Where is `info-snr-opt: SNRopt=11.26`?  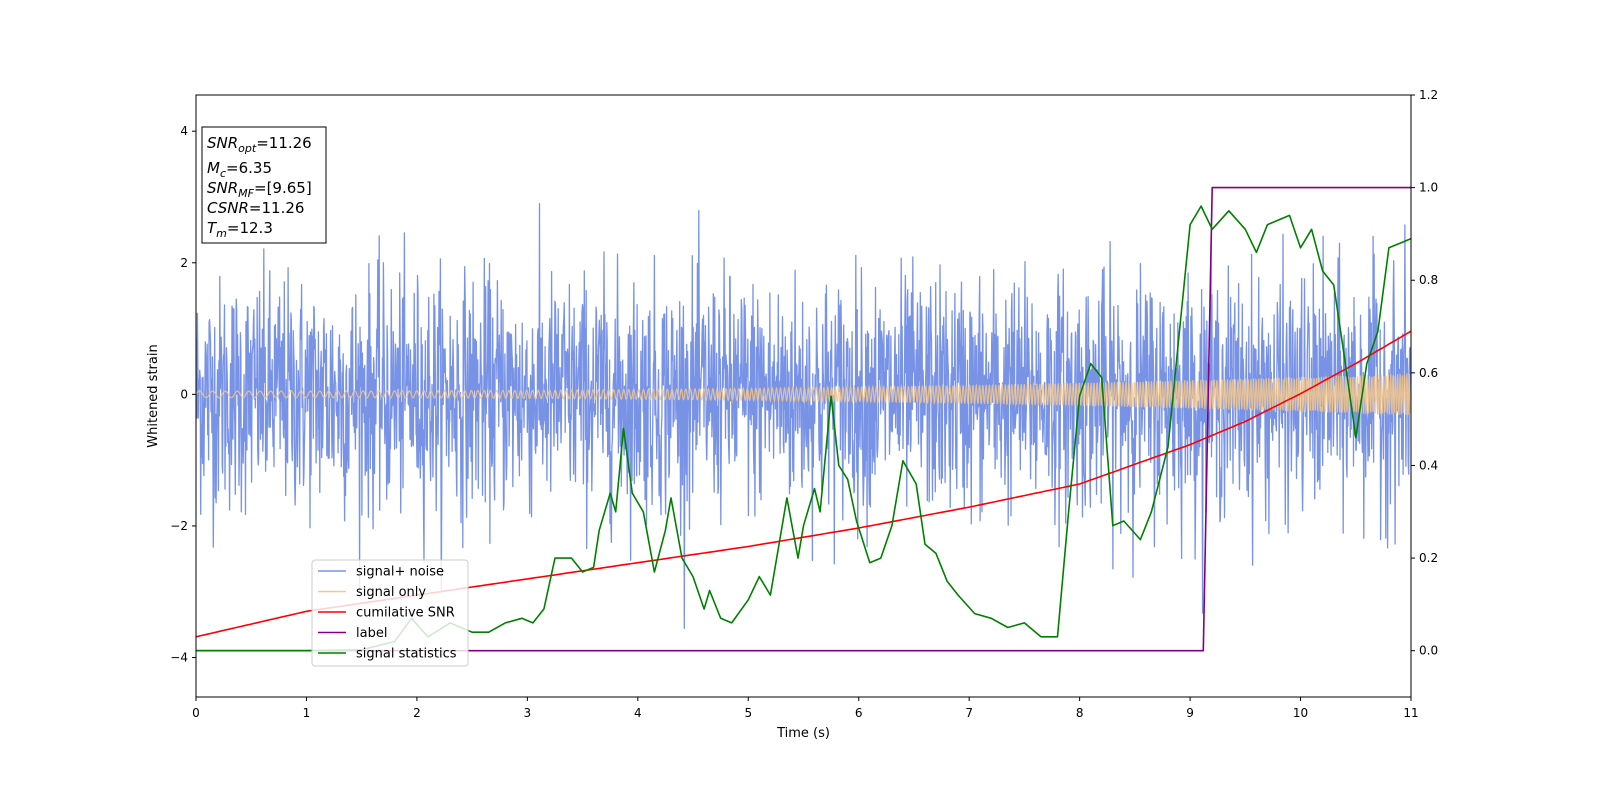
info-snr-opt: SNRopt=11.26 is located at coordinates (259, 144).